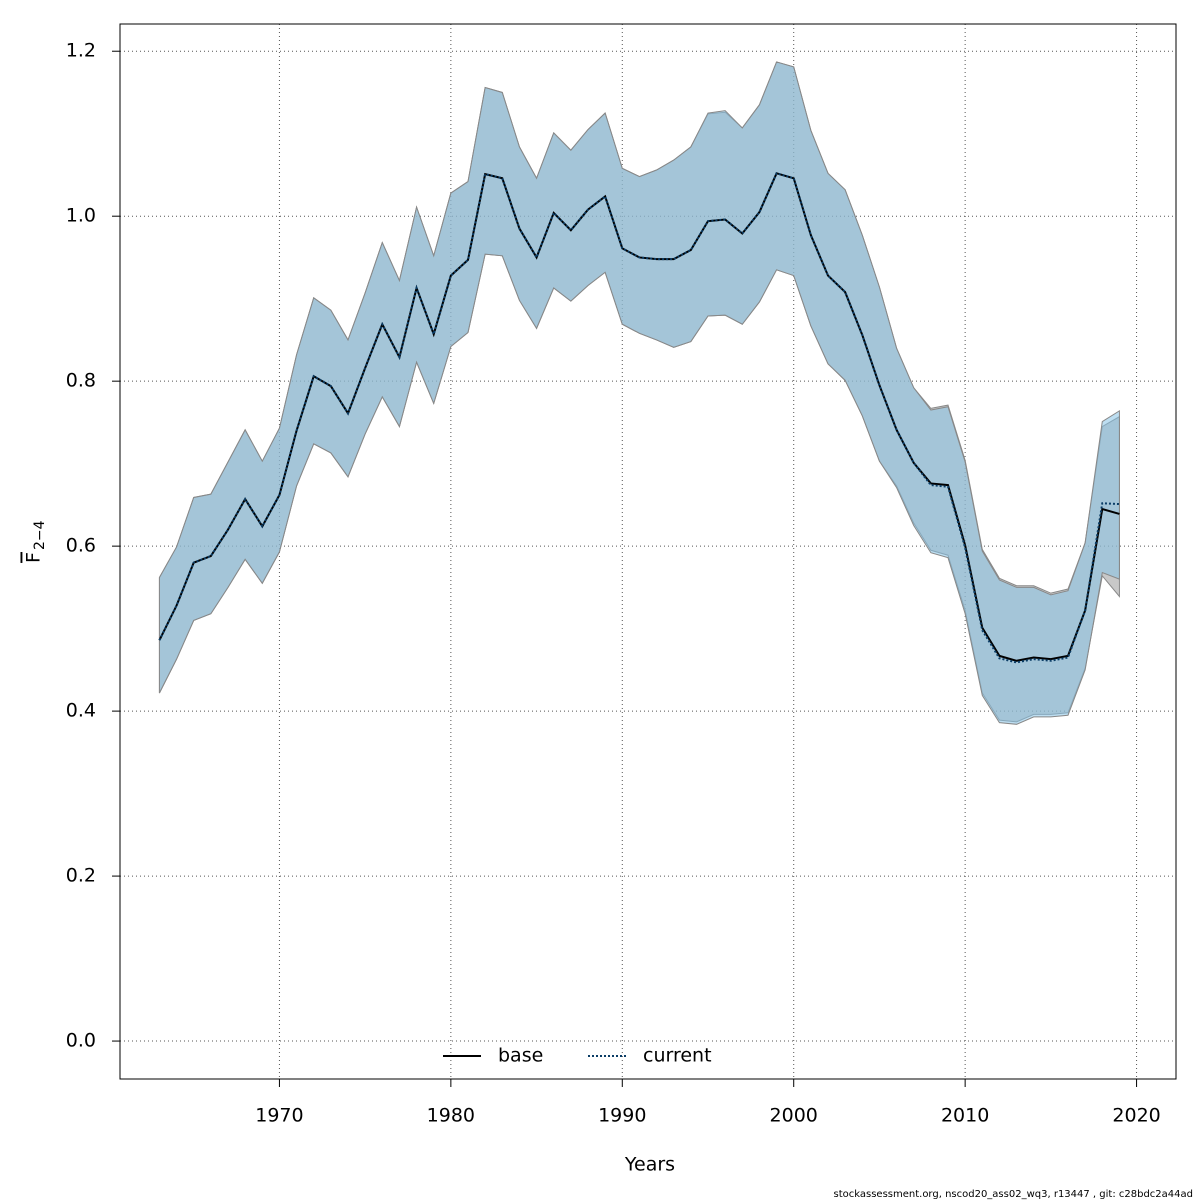 This screenshot has width=1200, height=1200. I want to click on y-tick-label: 0.2, so click(81, 876).